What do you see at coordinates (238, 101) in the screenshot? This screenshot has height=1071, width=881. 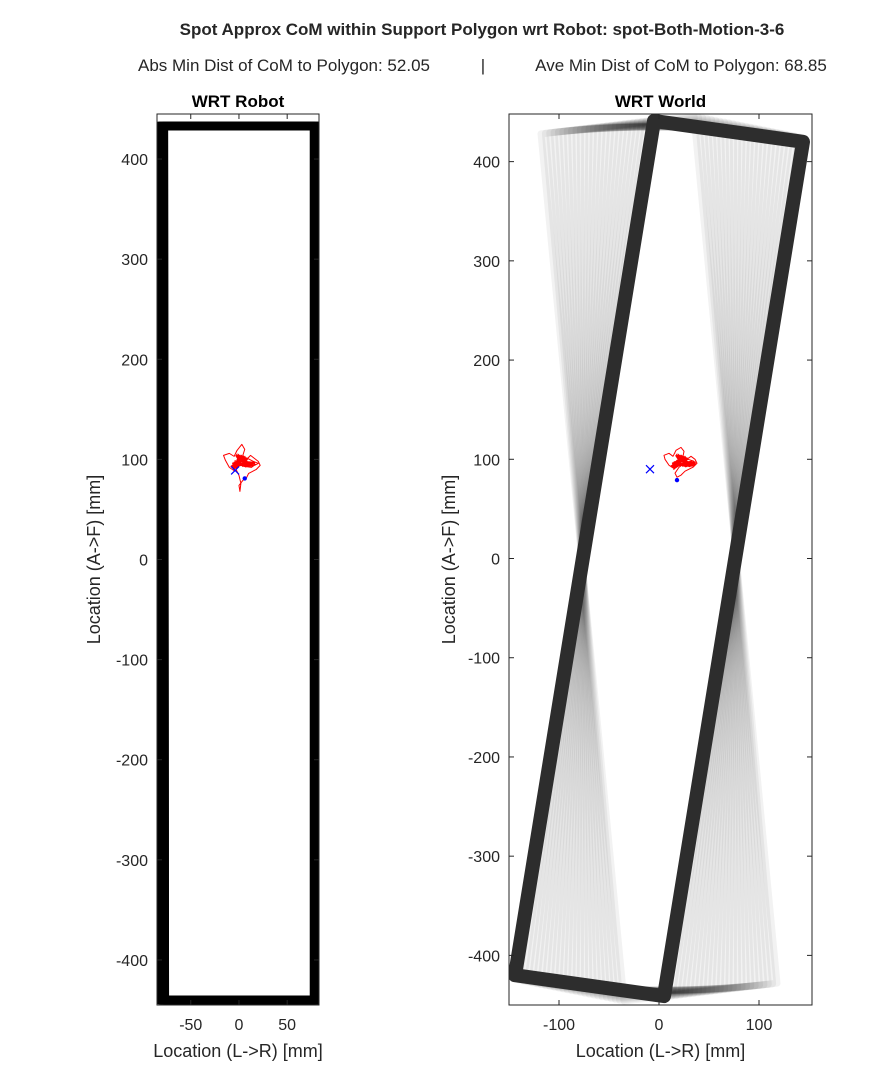 I see `axes-title: WRT Robot` at bounding box center [238, 101].